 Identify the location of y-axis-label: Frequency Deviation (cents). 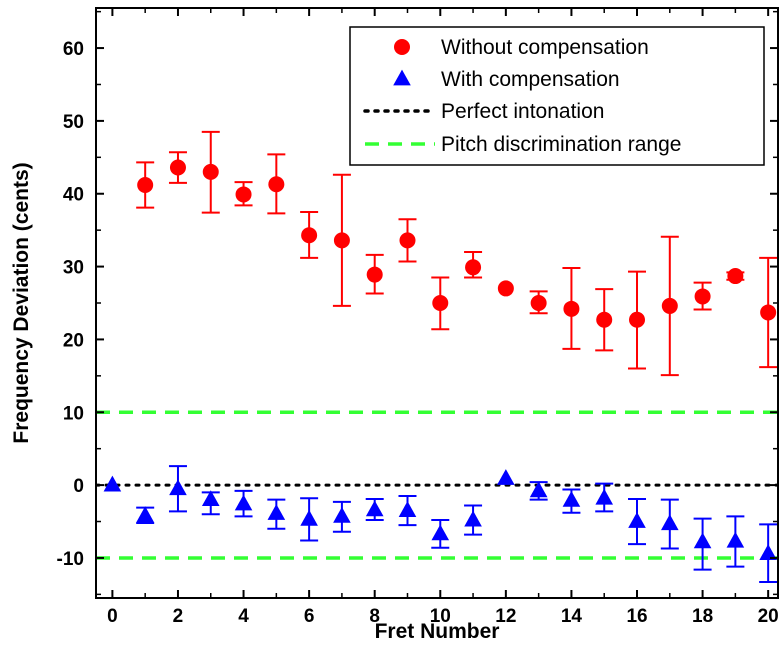
(21, 302).